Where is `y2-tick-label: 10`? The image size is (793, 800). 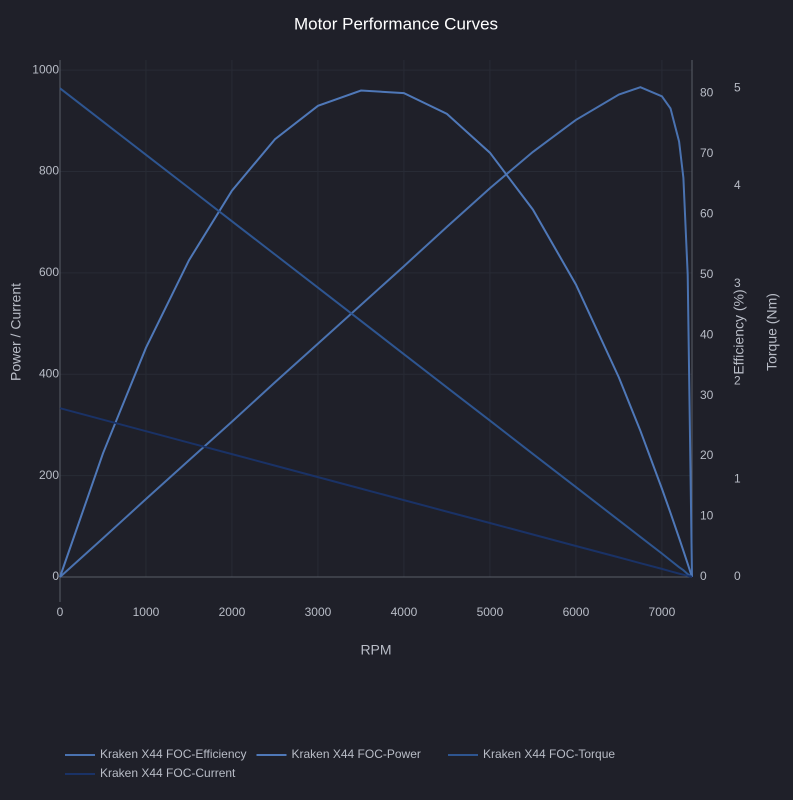
y2-tick-label: 10 is located at coordinates (707, 516).